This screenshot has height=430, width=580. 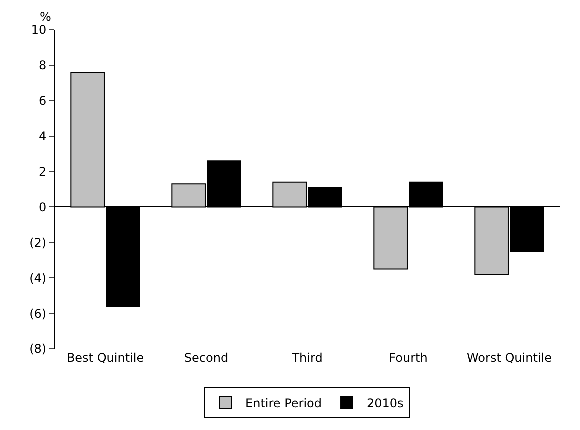 I want to click on y-tick-label: (2), so click(x=38, y=243).